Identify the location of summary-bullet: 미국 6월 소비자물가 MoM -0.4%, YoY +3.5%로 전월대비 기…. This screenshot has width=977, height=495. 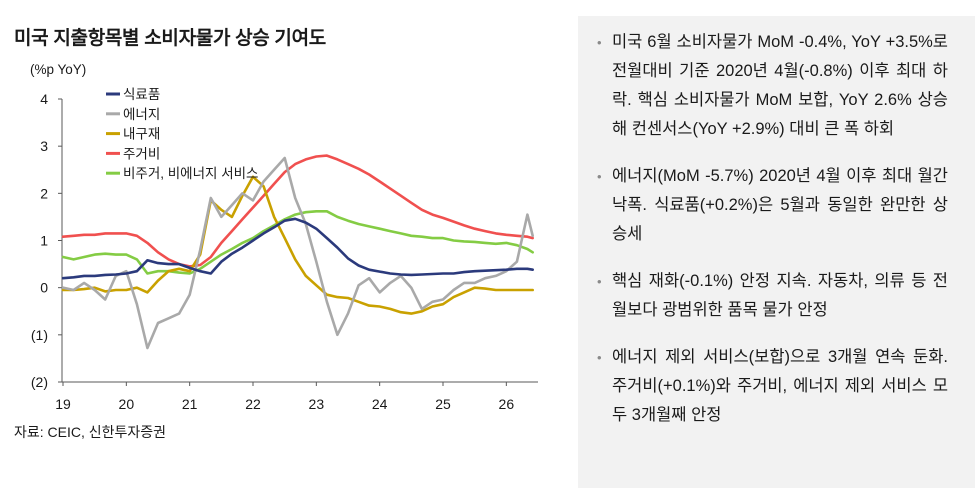
(772, 86).